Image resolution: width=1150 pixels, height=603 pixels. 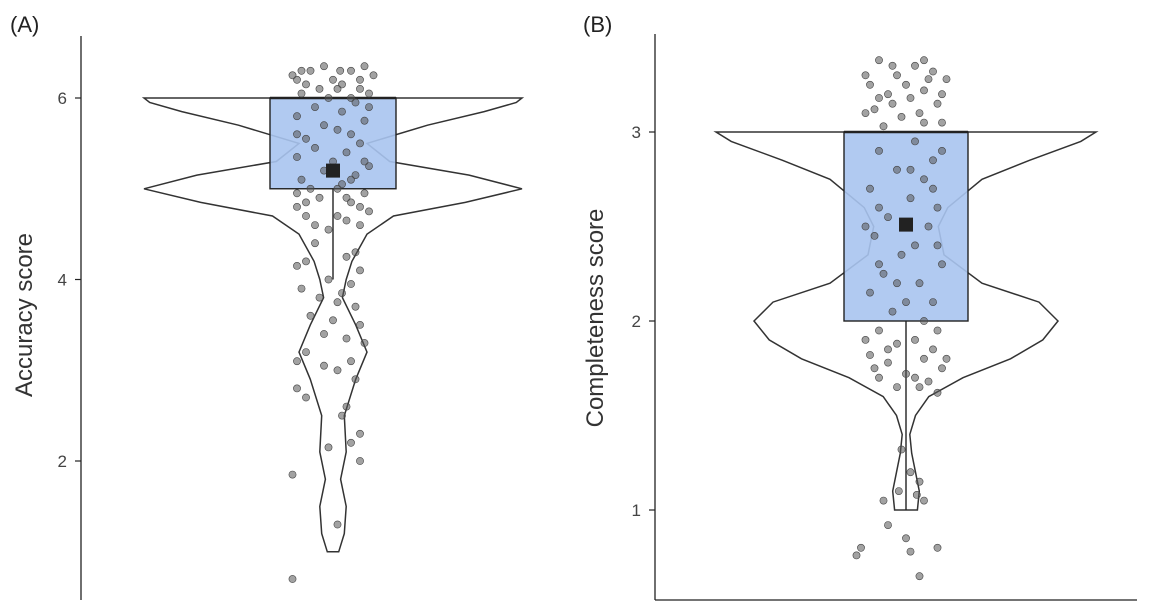 What do you see at coordinates (333, 188) in the screenshot?
I see `box-accuracy` at bounding box center [333, 188].